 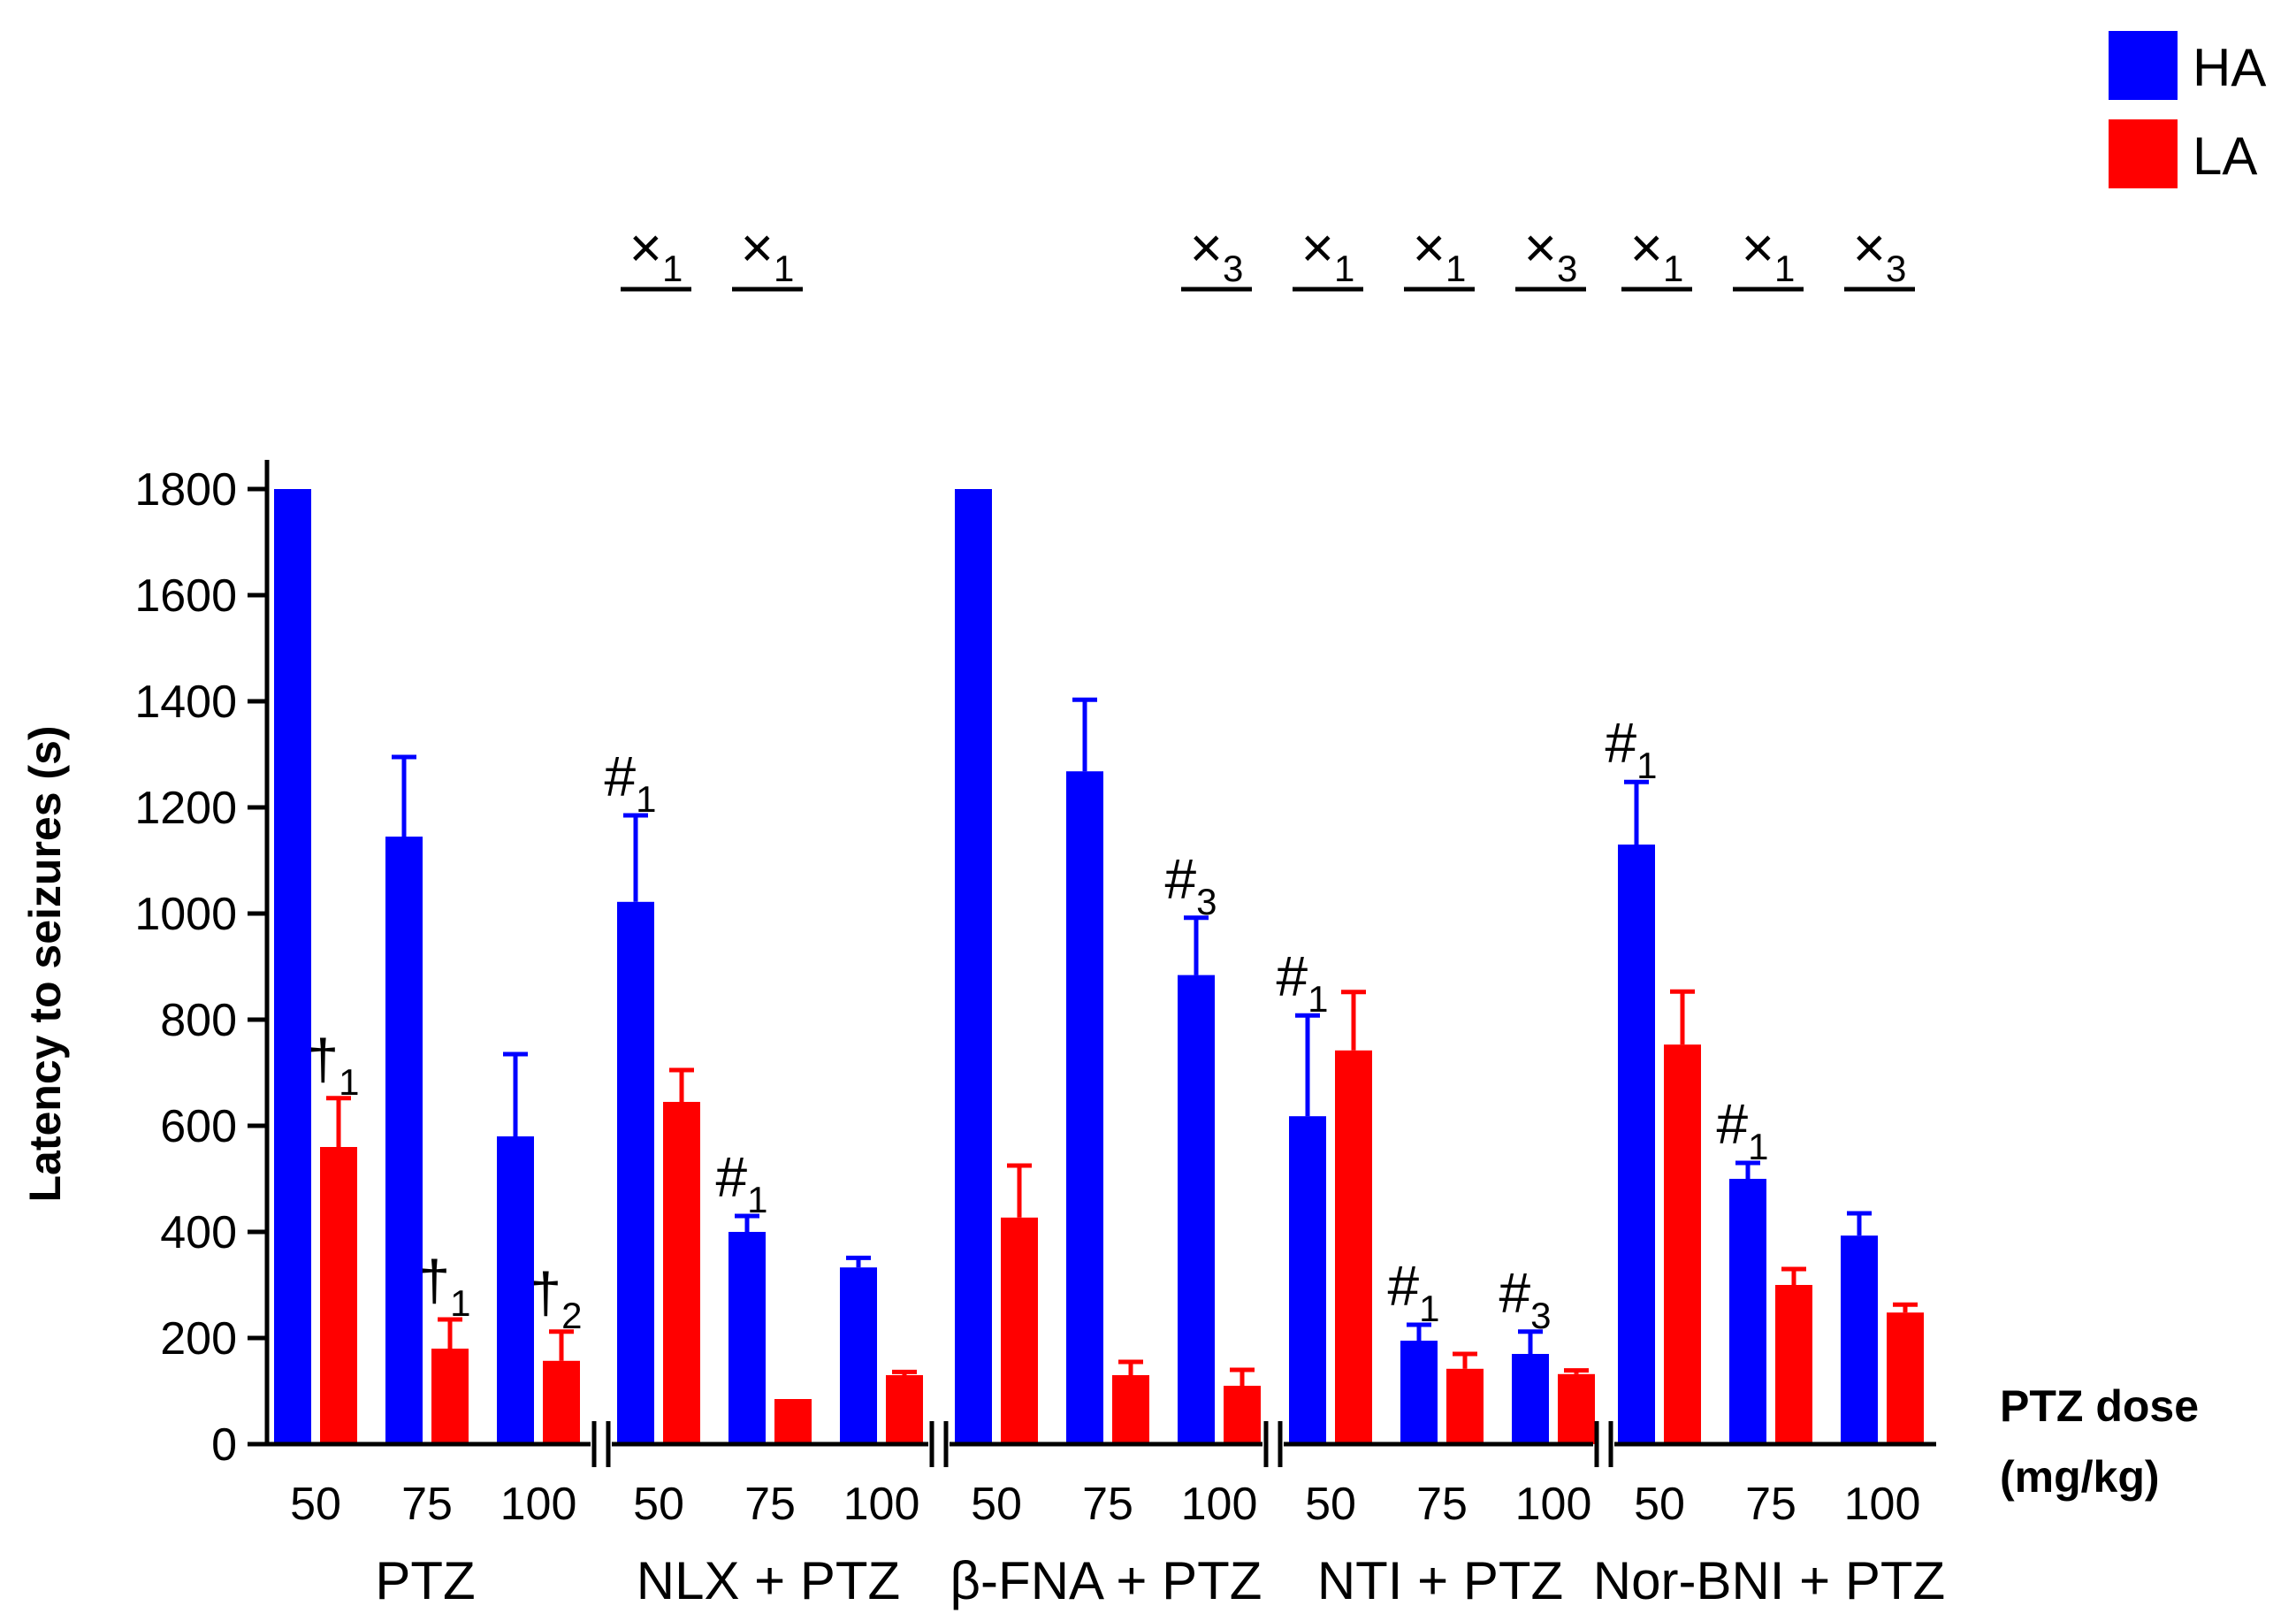 I want to click on y-tick-label: 1800, so click(x=185, y=490).